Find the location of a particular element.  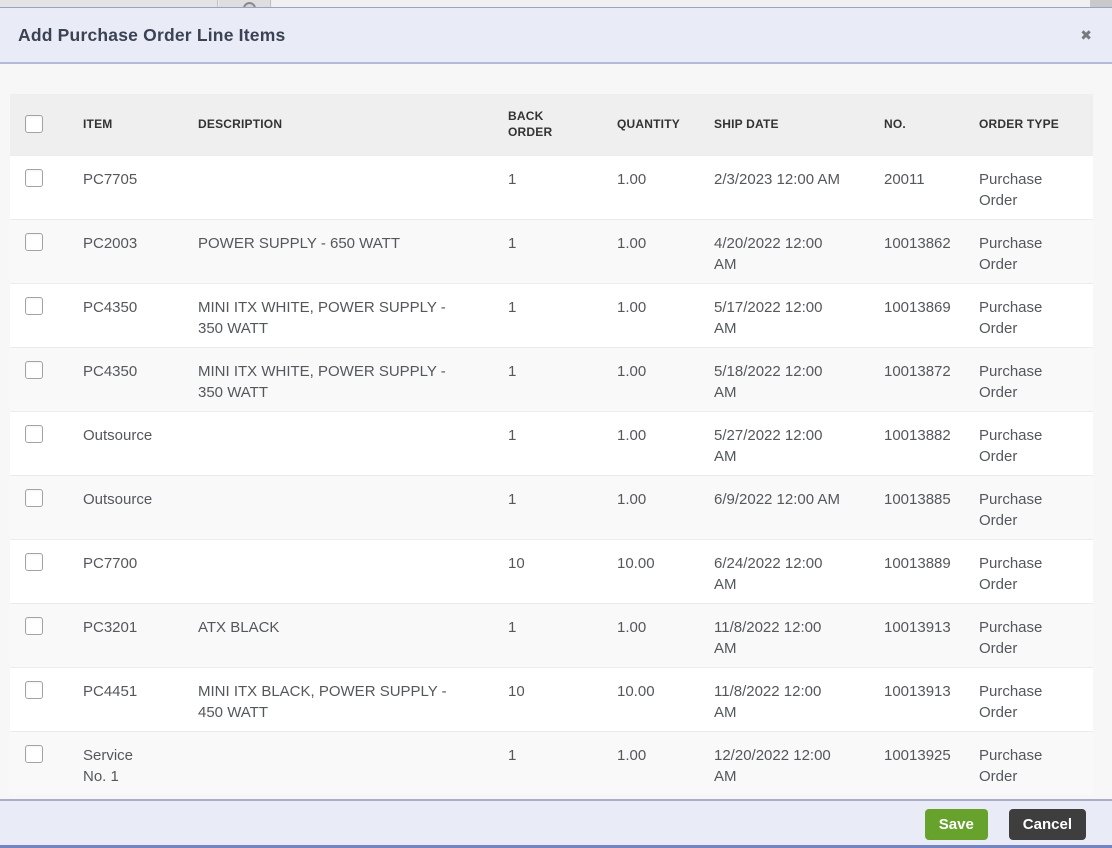

cell-item: Outsource is located at coordinates (118, 435).